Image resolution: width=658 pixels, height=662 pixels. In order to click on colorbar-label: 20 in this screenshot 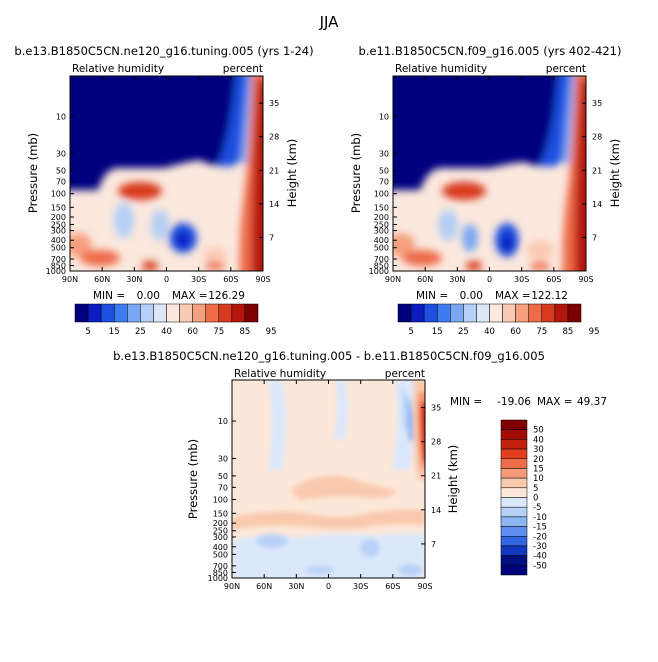, I will do `click(538, 460)`.